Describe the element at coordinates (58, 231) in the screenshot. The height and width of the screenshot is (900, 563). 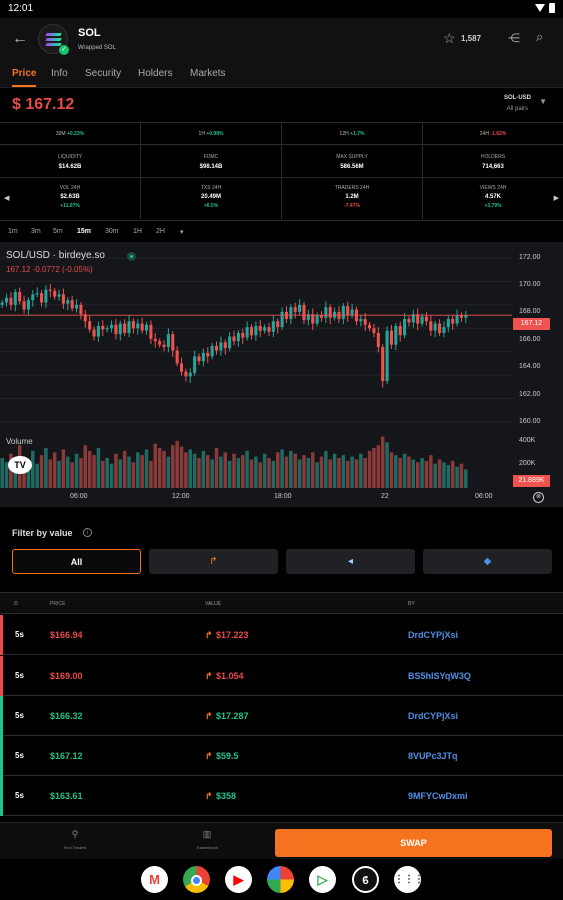
I see `interval-5m: 5m` at that location.